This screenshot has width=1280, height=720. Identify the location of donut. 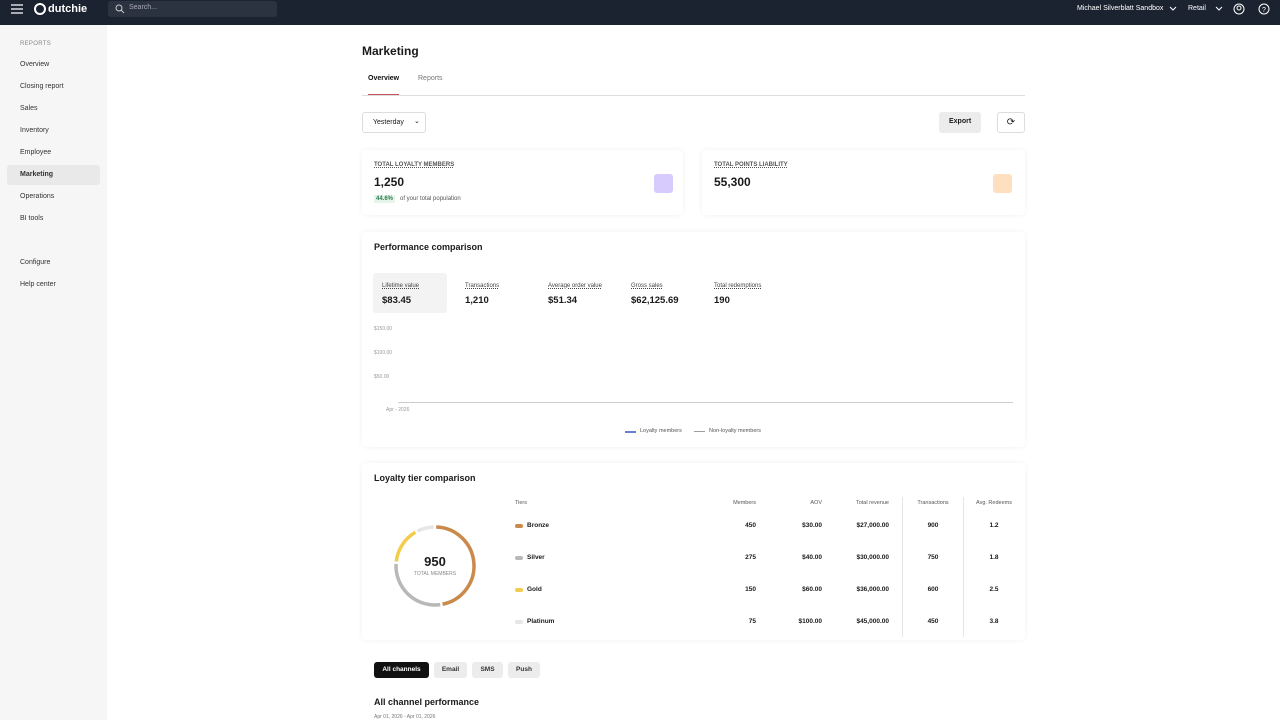
(435, 566).